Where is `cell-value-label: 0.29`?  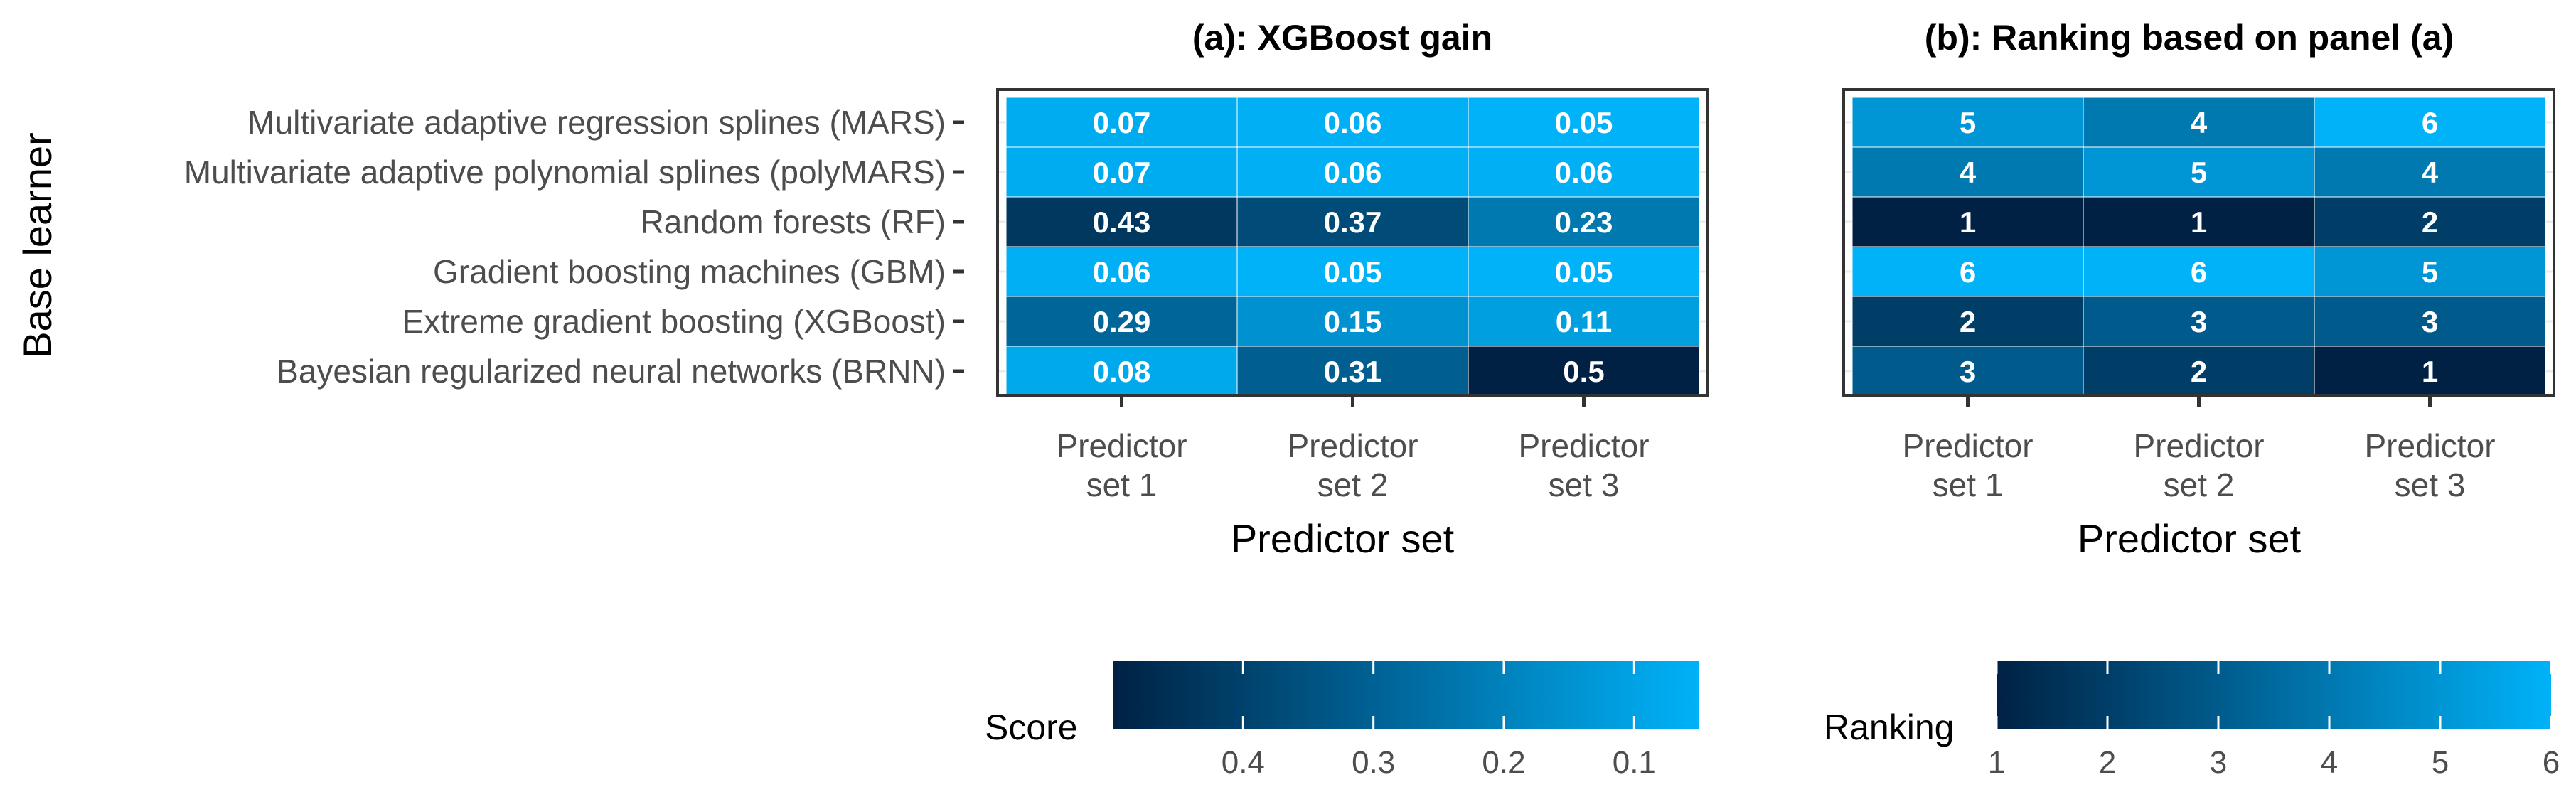 cell-value-label: 0.29 is located at coordinates (1122, 321).